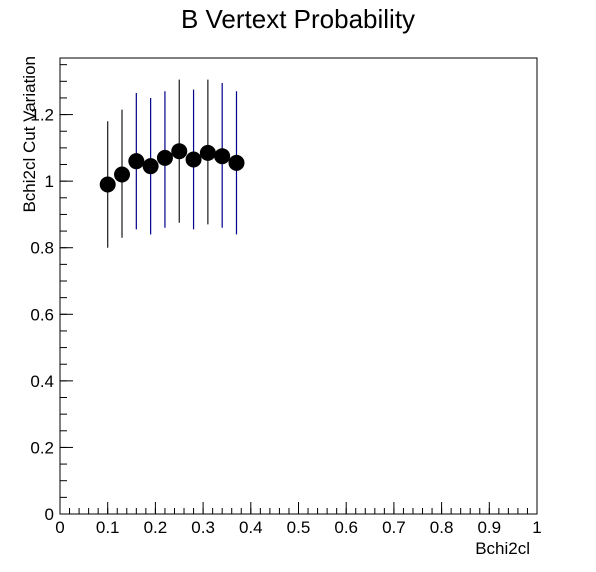 Image resolution: width=596 pixels, height=572 pixels. What do you see at coordinates (42, 381) in the screenshot?
I see `y-tick-label: 0.4` at bounding box center [42, 381].